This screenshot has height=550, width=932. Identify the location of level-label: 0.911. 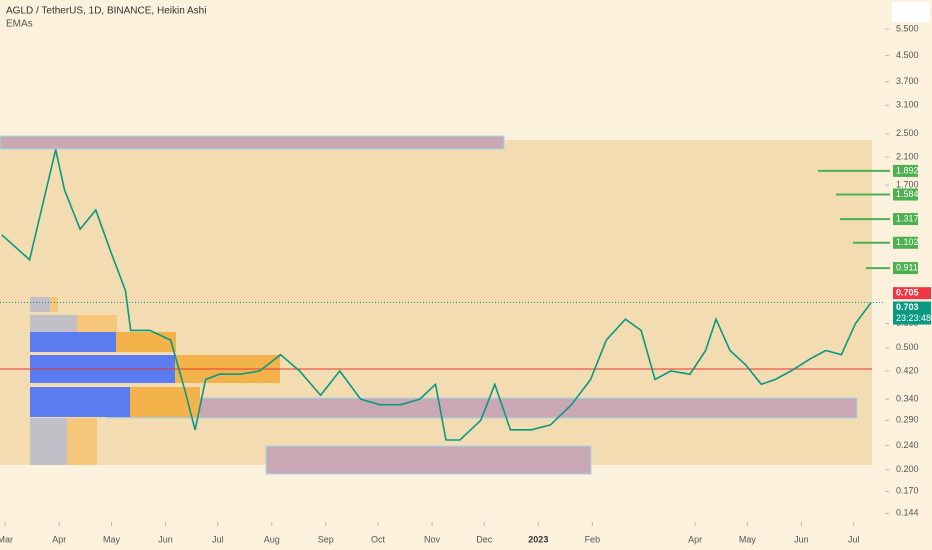
(907, 267).